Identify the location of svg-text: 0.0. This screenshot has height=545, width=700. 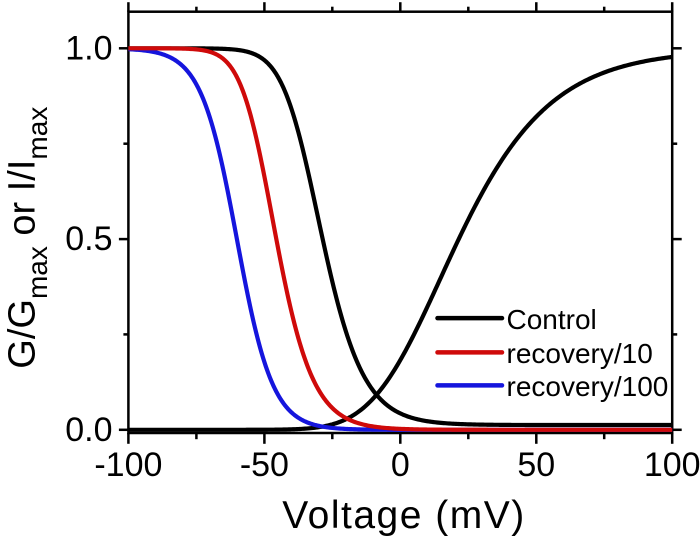
(88, 430).